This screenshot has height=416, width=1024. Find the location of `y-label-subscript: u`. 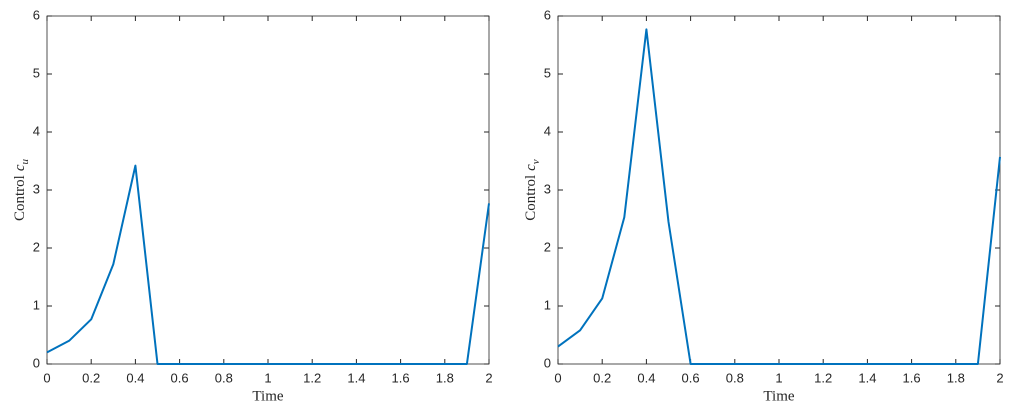

y-label-subscript: u is located at coordinates (25, 161).